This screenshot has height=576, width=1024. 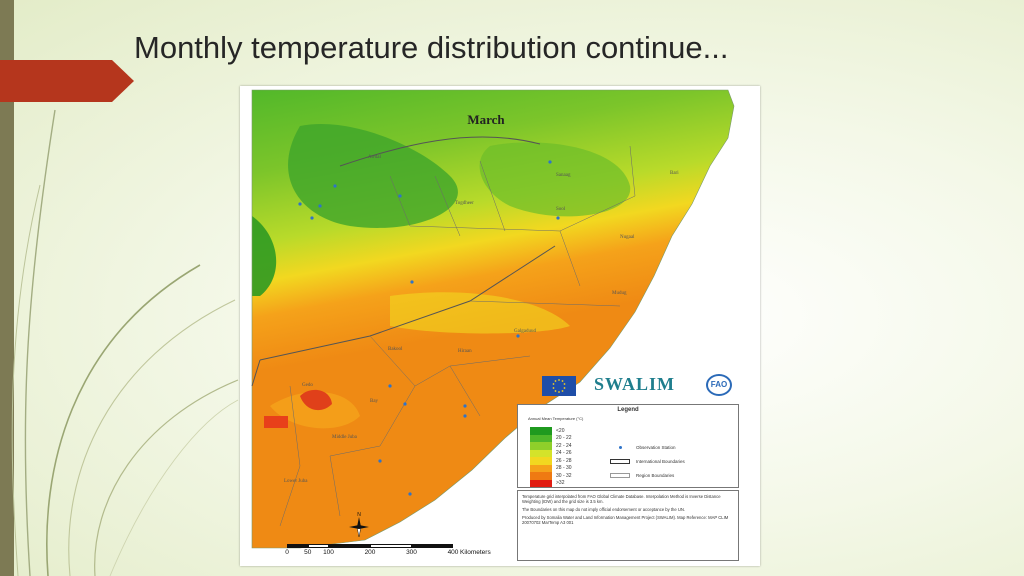 What do you see at coordinates (563, 175) in the screenshot?
I see `region-label-sanaag: Sanaag` at bounding box center [563, 175].